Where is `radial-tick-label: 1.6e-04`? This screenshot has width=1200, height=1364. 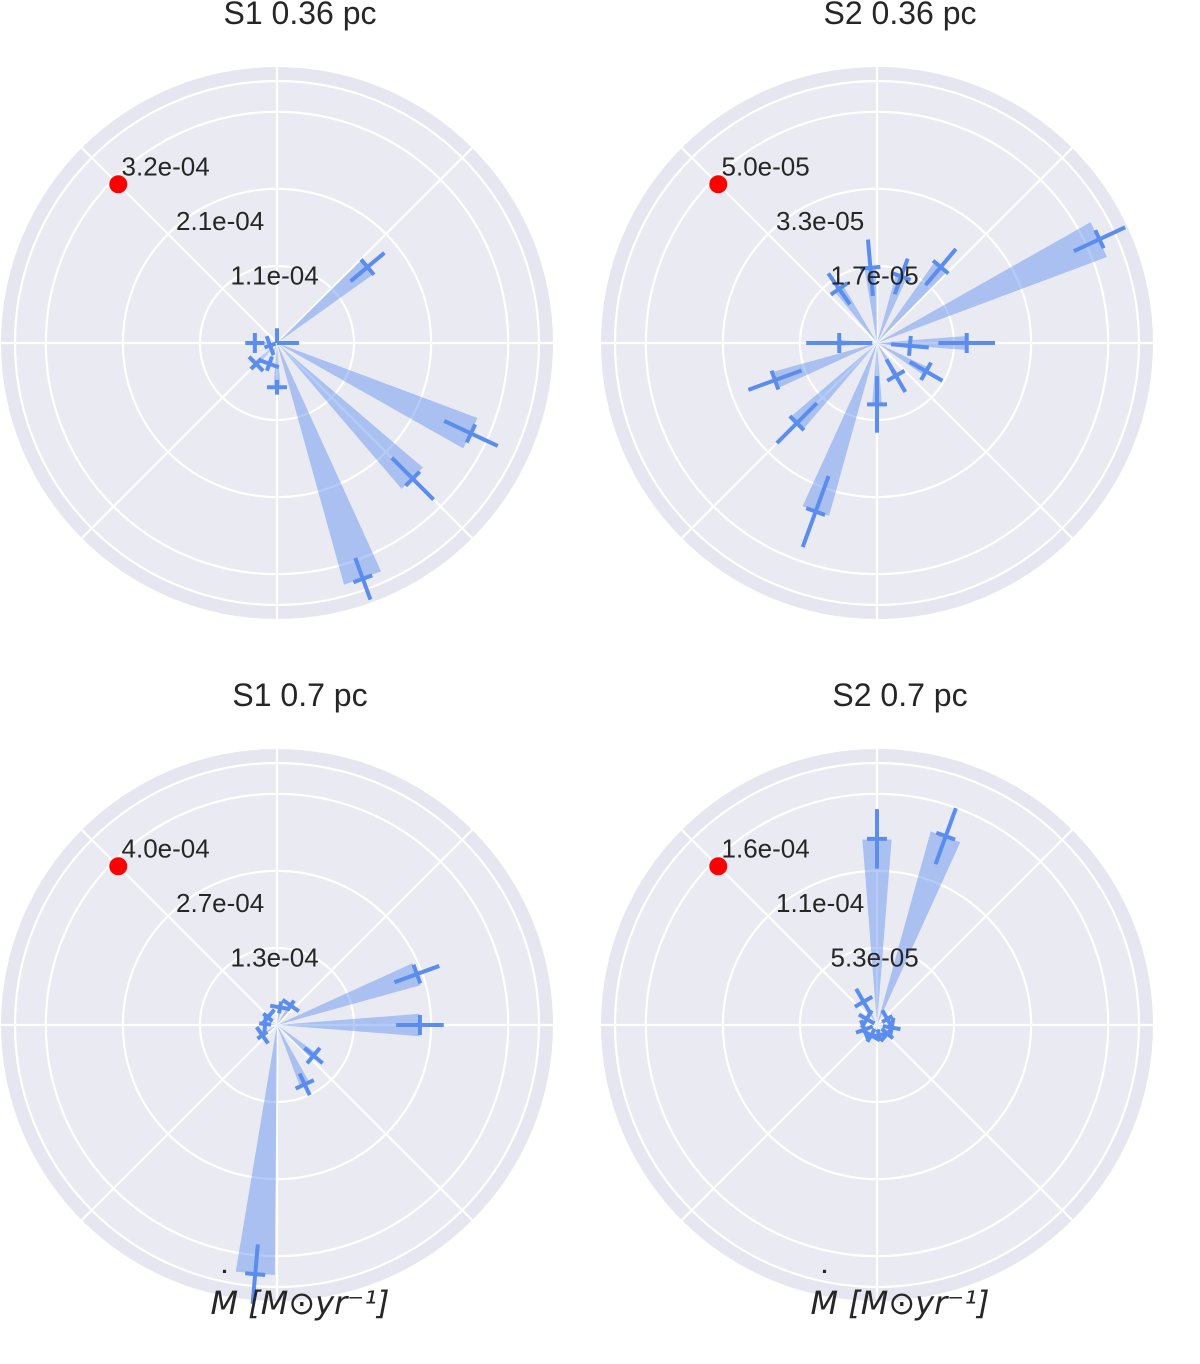 radial-tick-label: 1.6e-04 is located at coordinates (766, 849).